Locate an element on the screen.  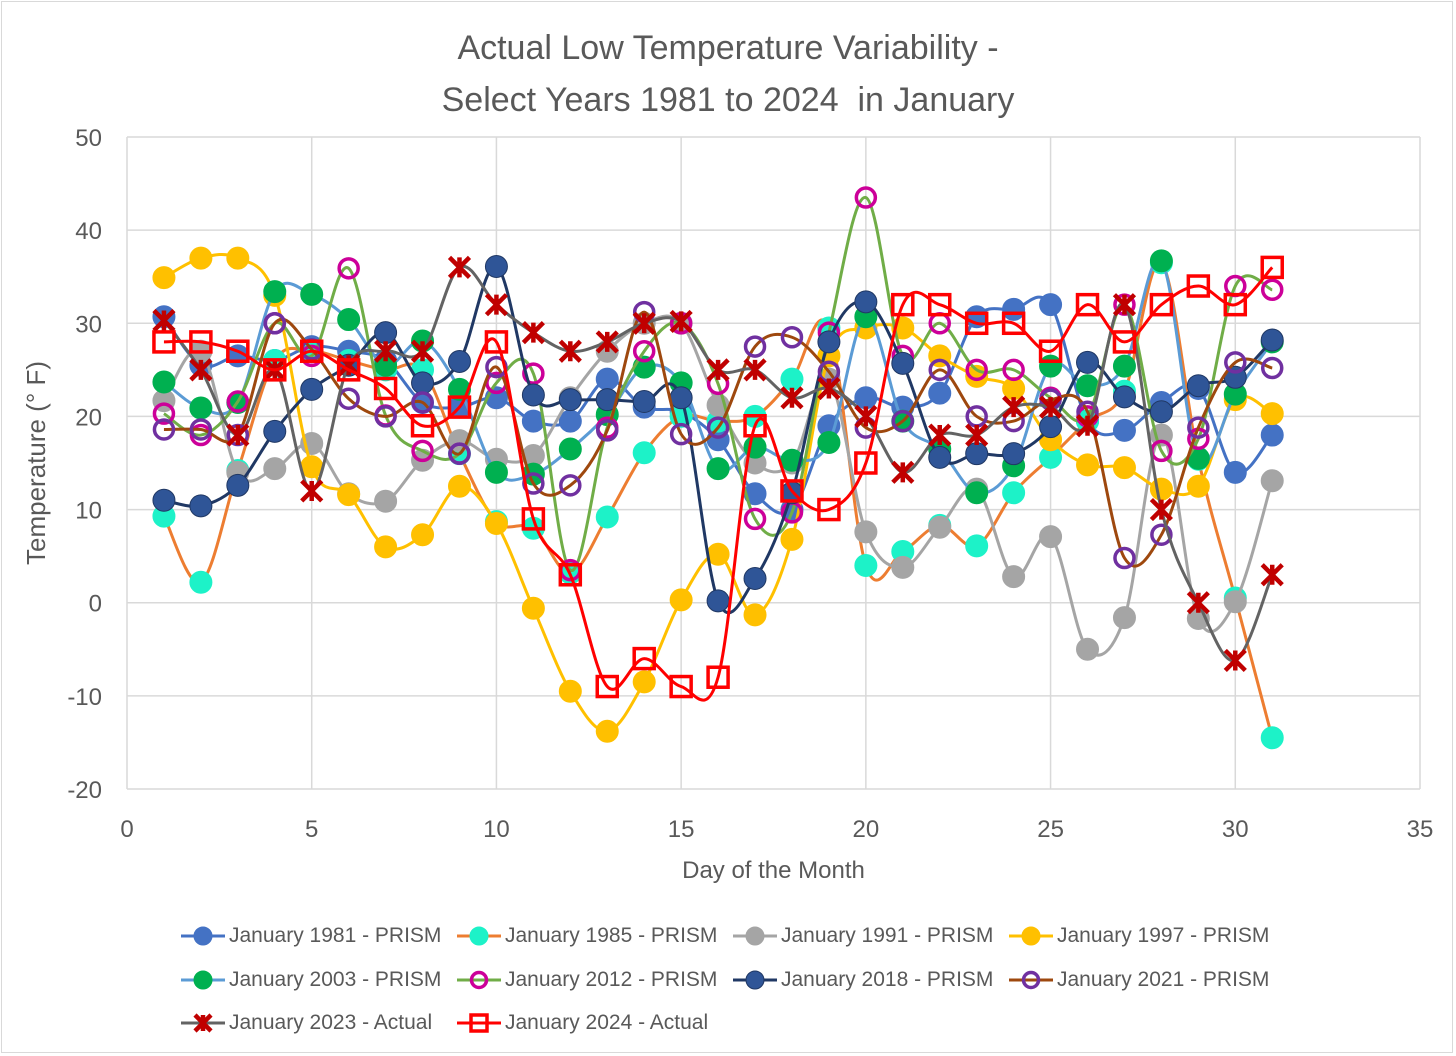
legend-label: January 1985 - PRISM is located at coordinates (611, 935).